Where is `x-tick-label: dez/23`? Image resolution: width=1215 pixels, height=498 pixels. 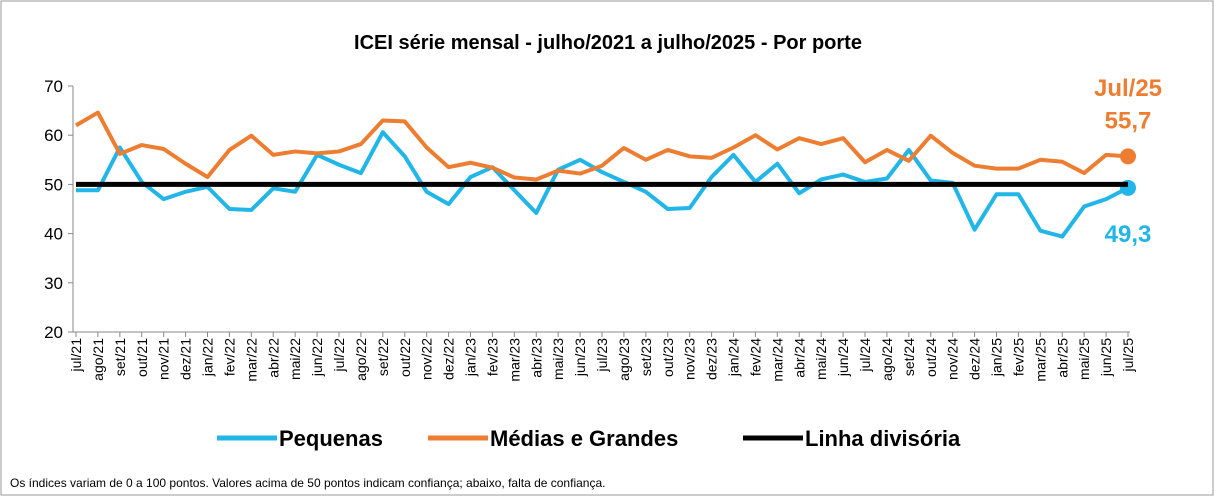 x-tick-label: dez/23 is located at coordinates (712, 359).